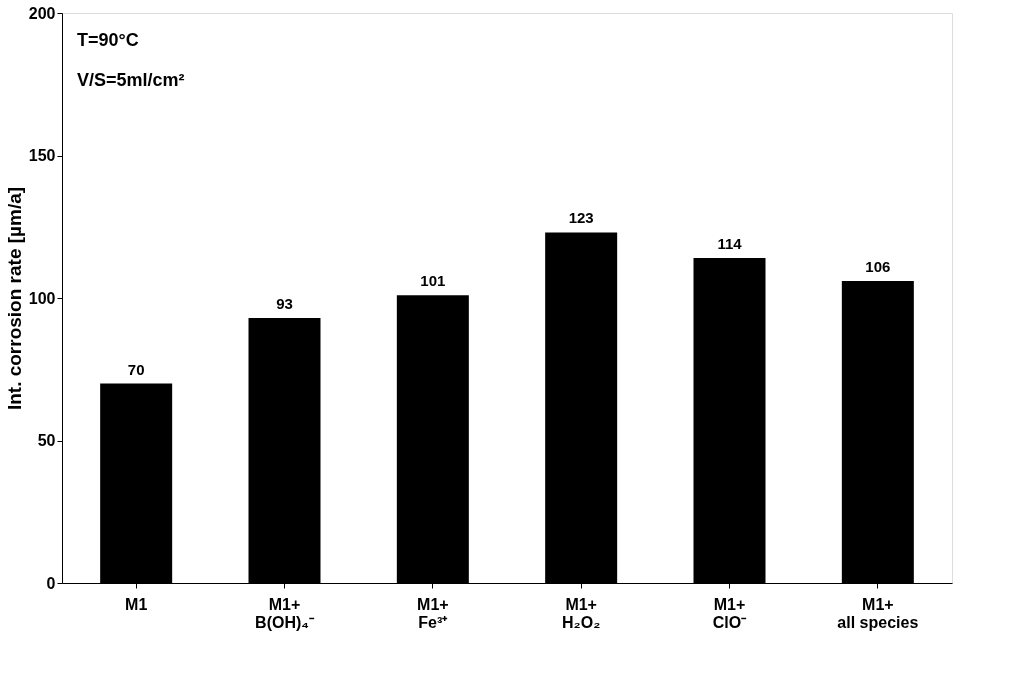  Describe the element at coordinates (878, 266) in the screenshot. I see `data-label: 106` at that location.